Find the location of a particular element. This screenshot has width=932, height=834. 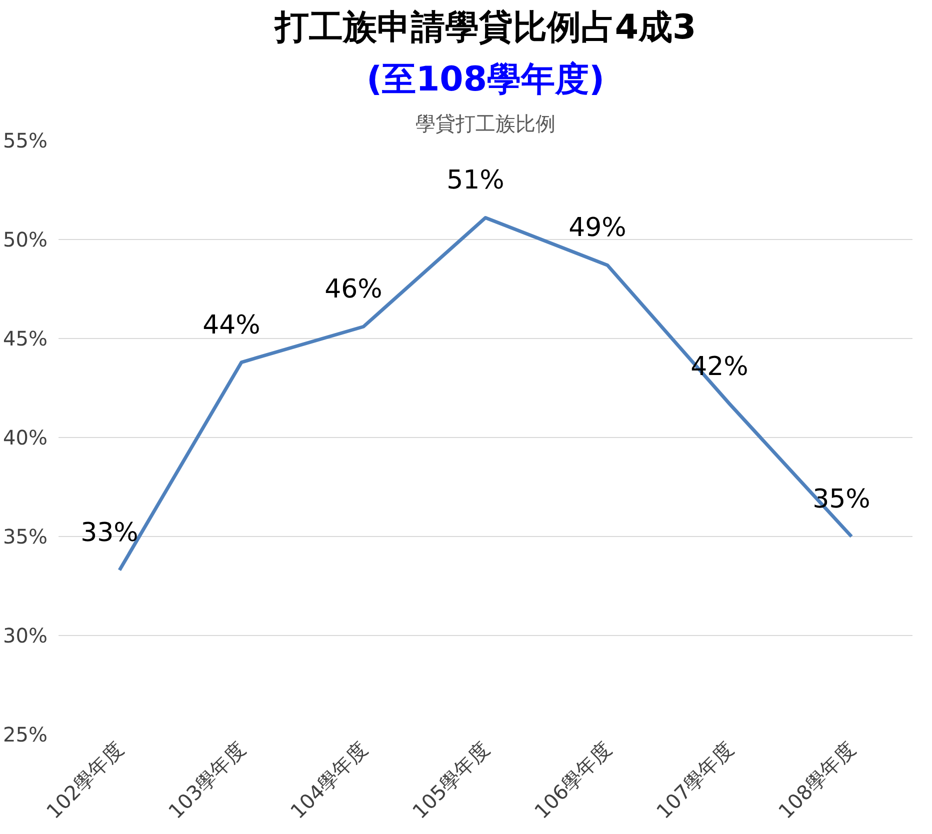

data-label: 44% is located at coordinates (231, 325).